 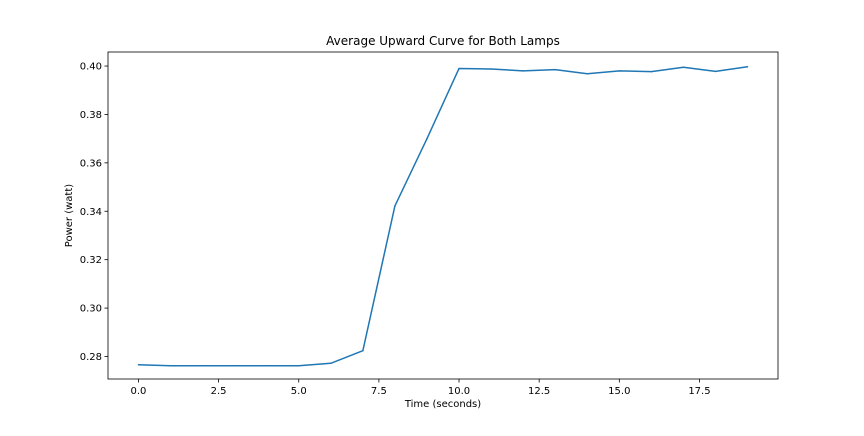 What do you see at coordinates (91, 163) in the screenshot?
I see `y-tick-label: 0.36` at bounding box center [91, 163].